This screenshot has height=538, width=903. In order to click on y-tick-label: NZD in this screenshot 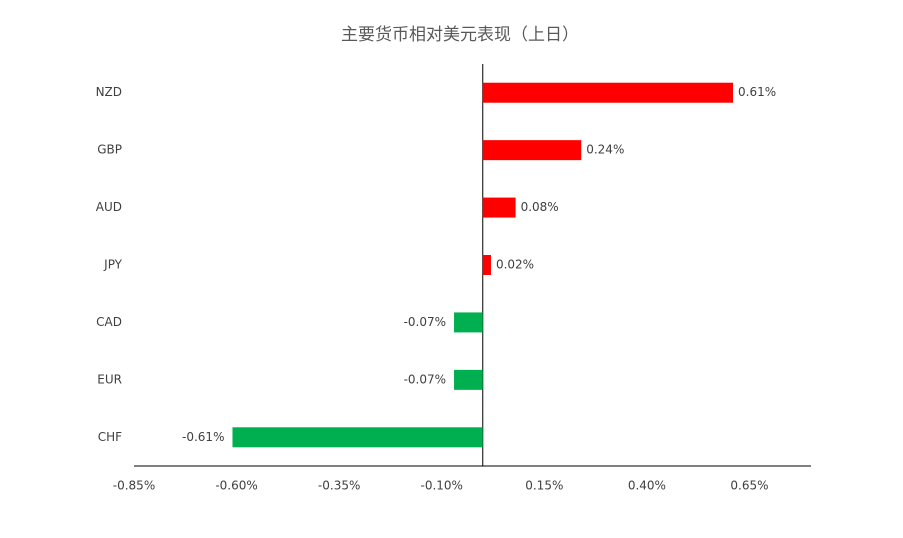, I will do `click(109, 92)`.